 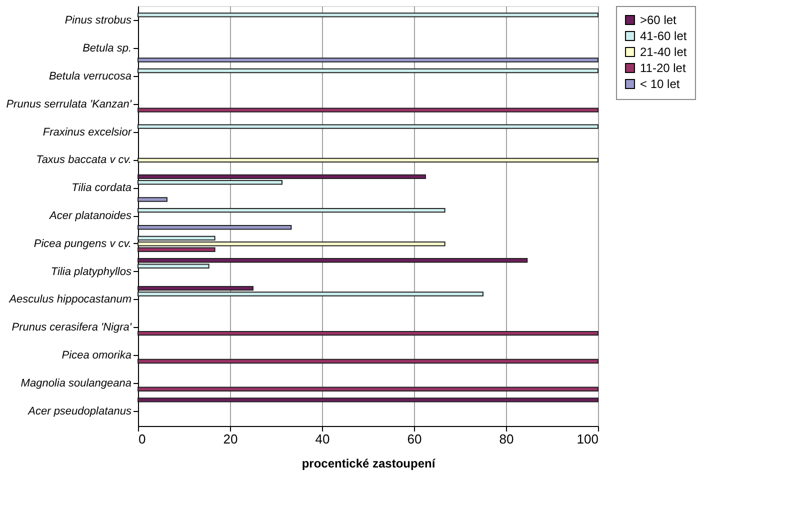 What do you see at coordinates (660, 84) in the screenshot?
I see `legend-label: < 10 let` at bounding box center [660, 84].